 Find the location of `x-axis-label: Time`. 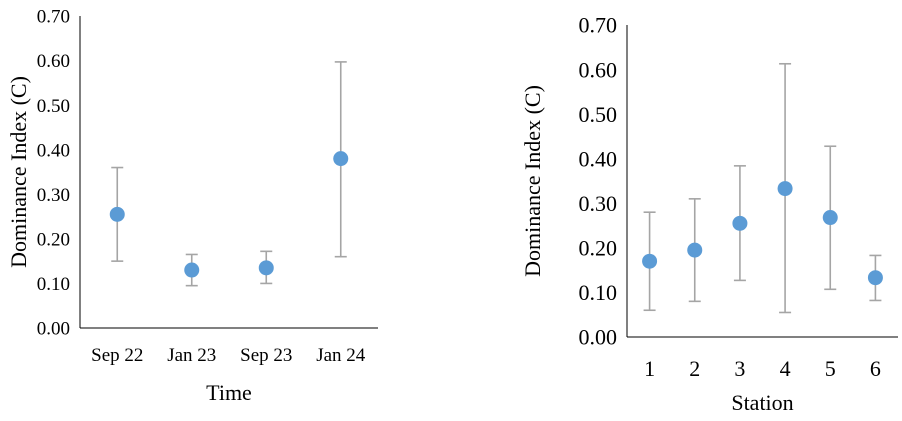

x-axis-label: Time is located at coordinates (229, 392).